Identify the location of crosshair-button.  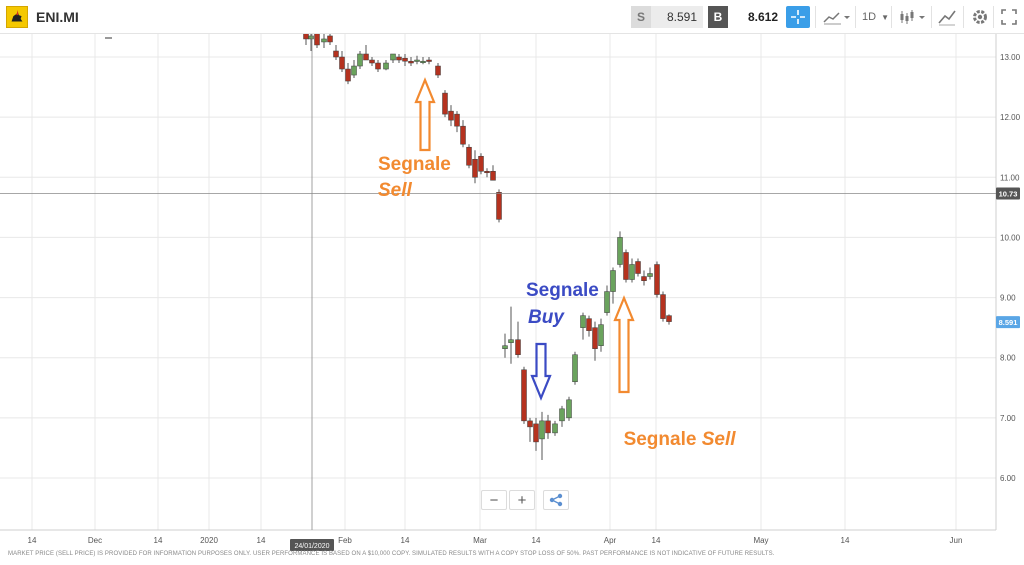
(798, 17).